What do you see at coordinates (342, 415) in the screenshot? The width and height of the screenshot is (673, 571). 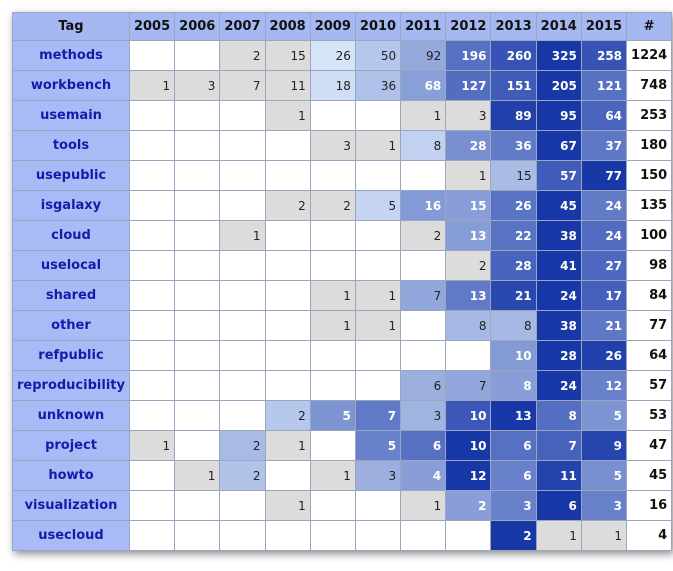 I see `table-row: unknown 2 5 7 3 10 13 8 5 53` at bounding box center [342, 415].